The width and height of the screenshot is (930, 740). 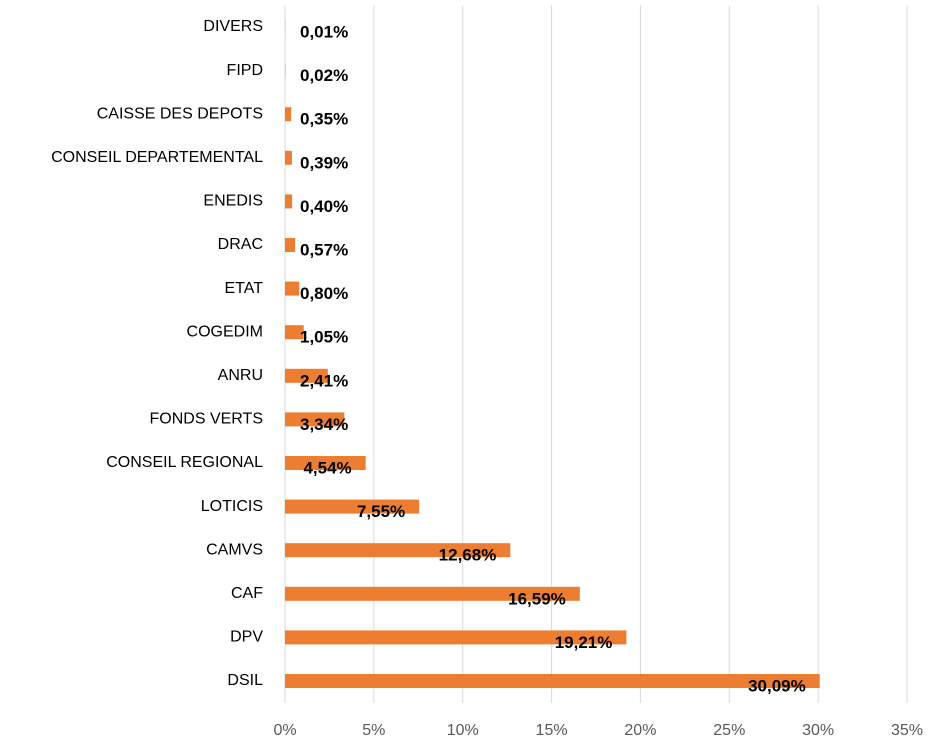 I want to click on y-tick-label: COGEDIM, so click(x=225, y=331).